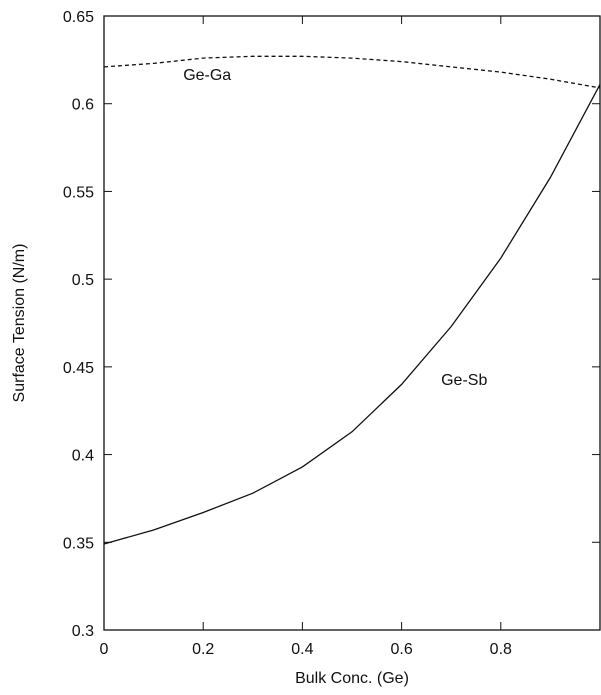 Image resolution: width=601 pixels, height=695 pixels. I want to click on y-tick-label: 0.6, so click(83, 105).